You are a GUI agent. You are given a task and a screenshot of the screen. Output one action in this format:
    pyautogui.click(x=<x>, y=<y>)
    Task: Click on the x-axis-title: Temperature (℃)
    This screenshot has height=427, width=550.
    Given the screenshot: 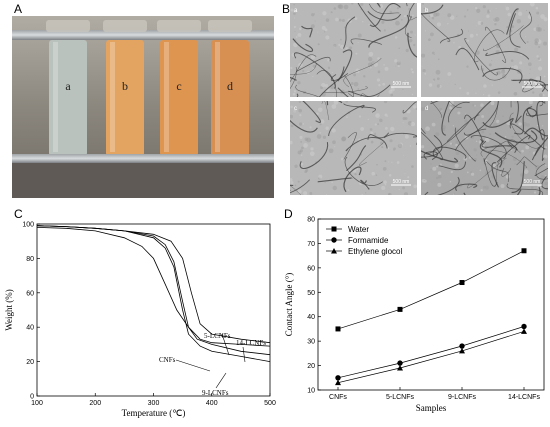 What is the action you would take?
    pyautogui.click(x=154, y=413)
    